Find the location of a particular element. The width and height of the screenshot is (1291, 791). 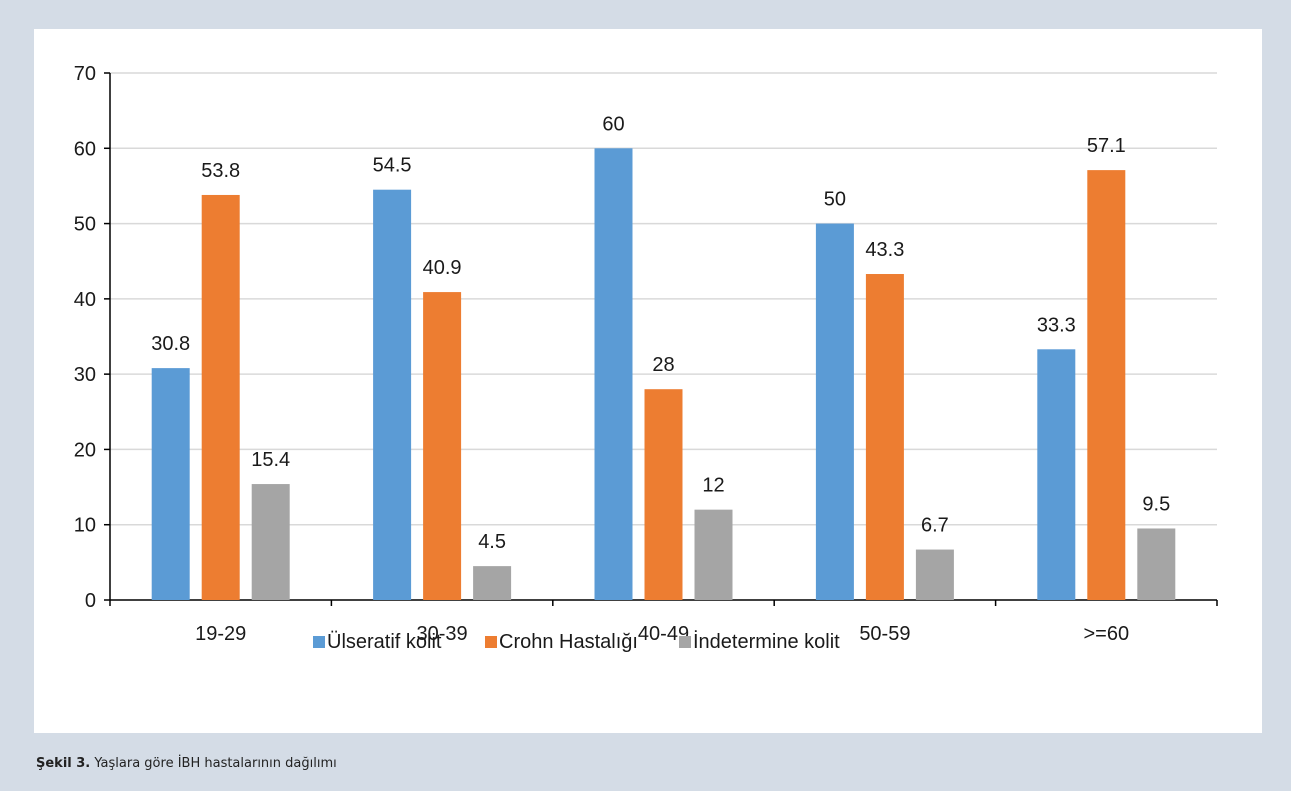

data-label: 60 is located at coordinates (613, 124).